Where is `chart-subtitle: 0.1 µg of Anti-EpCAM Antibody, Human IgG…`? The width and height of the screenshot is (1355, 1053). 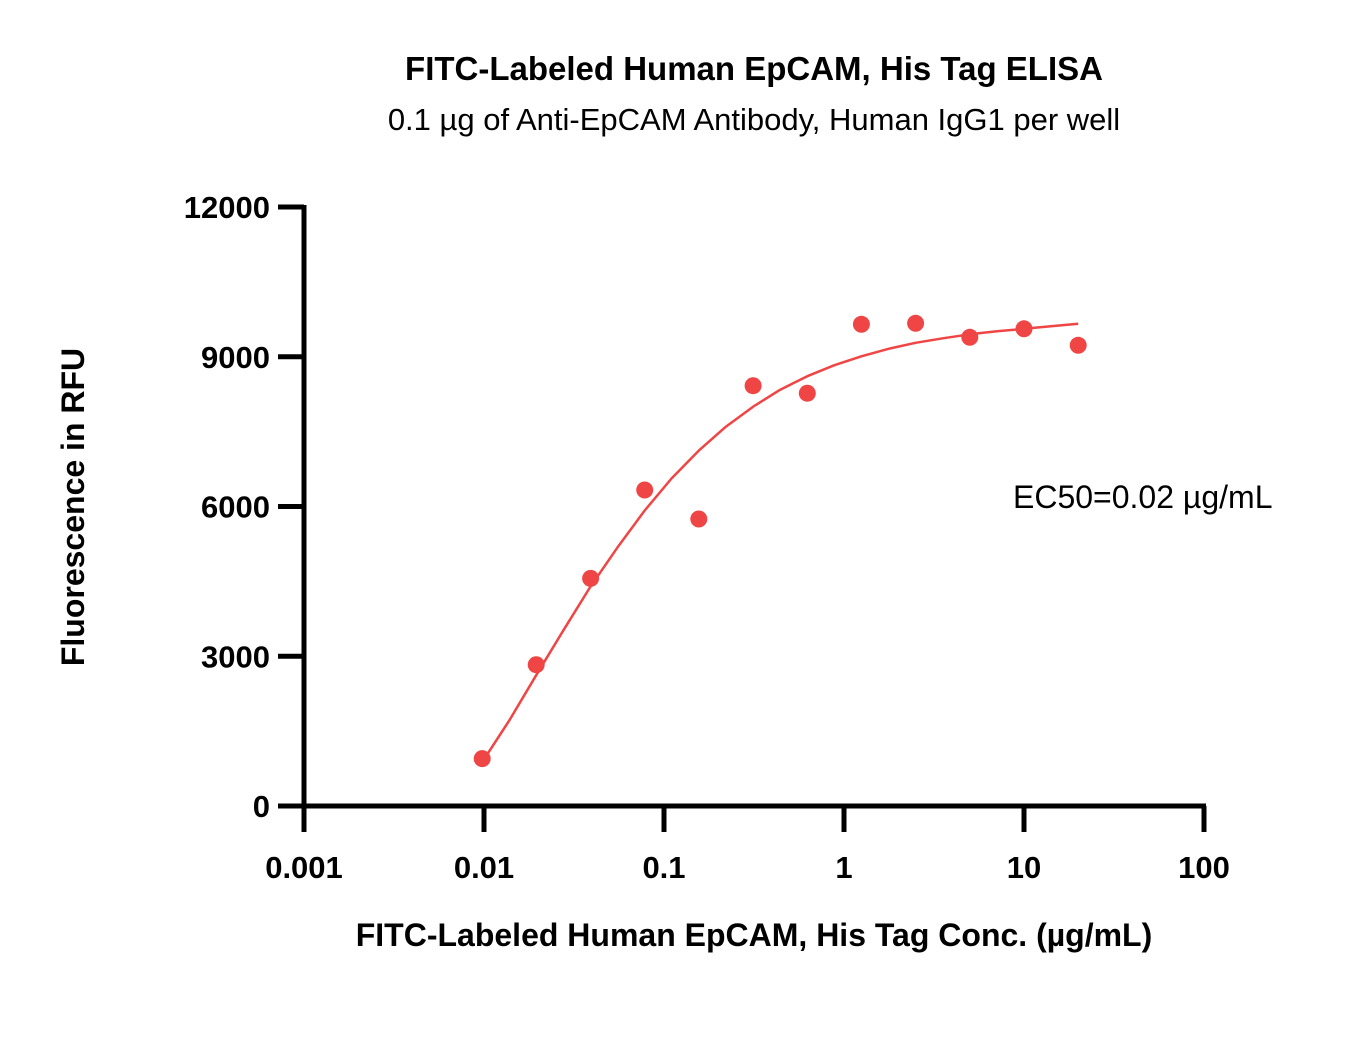
chart-subtitle: 0.1 µg of Anti-EpCAM Antibody, Human IgG… is located at coordinates (754, 119).